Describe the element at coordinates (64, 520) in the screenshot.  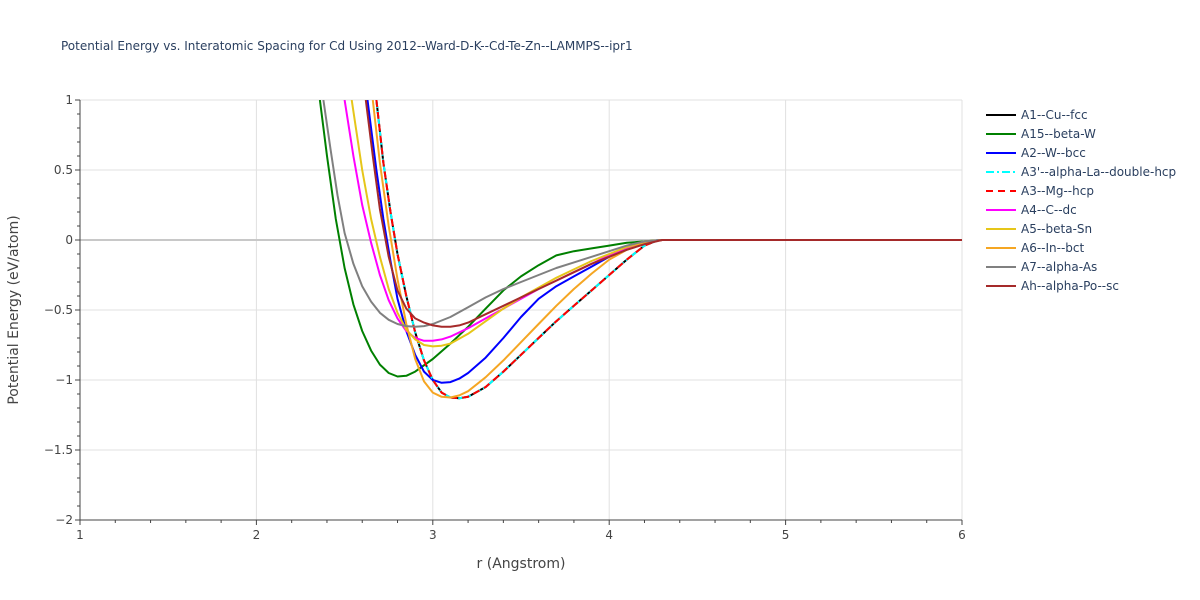
I see `y-tick-label: −2` at that location.